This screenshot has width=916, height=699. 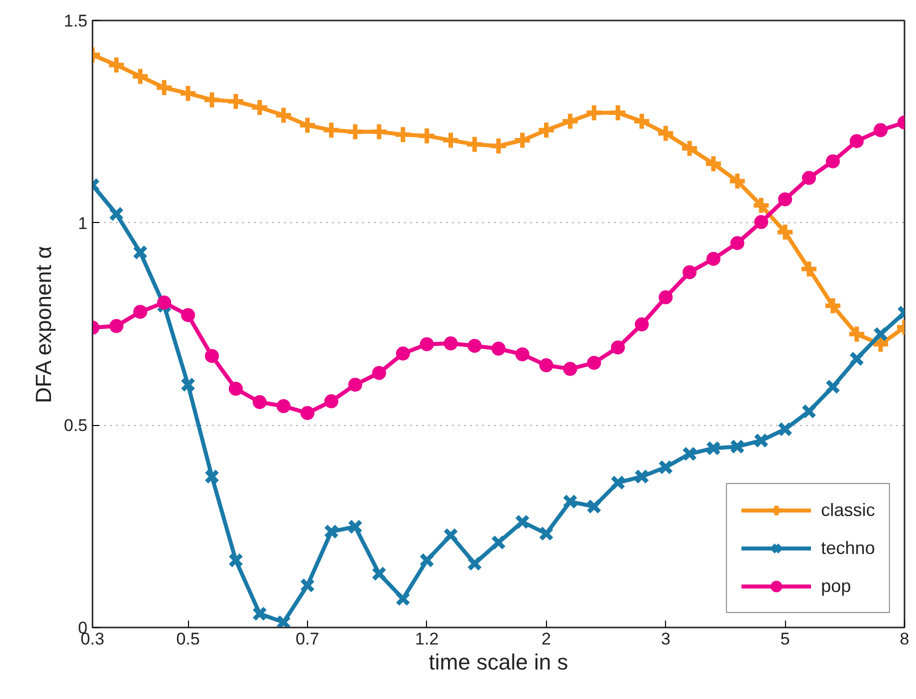 I want to click on x-axis-title: time scale in s, so click(x=498, y=662).